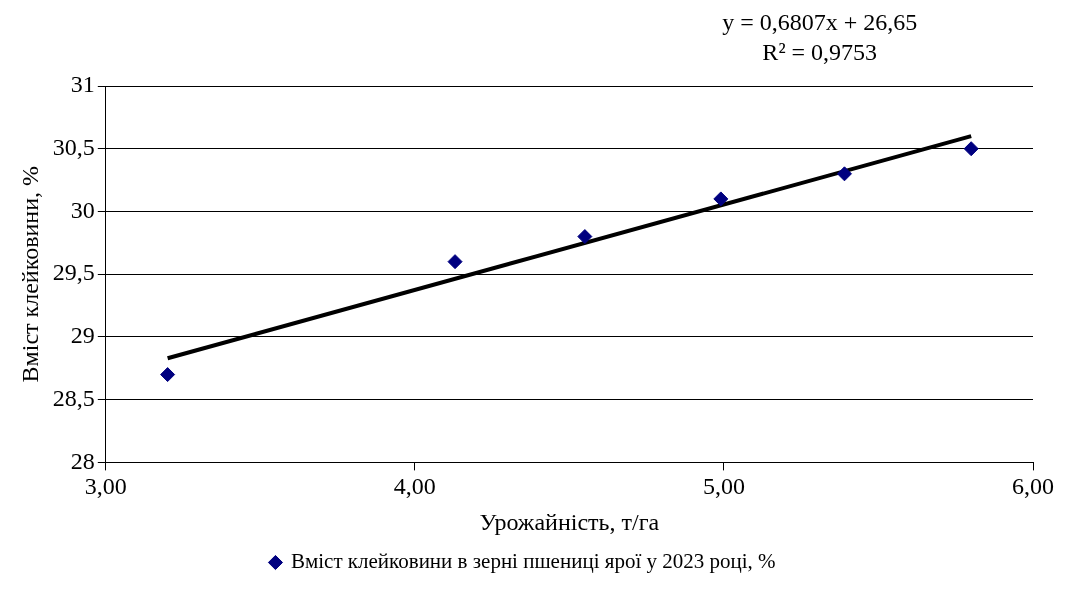 The image size is (1071, 591). What do you see at coordinates (1033, 486) in the screenshot?
I see `x-tick-label: 6,00` at bounding box center [1033, 486].